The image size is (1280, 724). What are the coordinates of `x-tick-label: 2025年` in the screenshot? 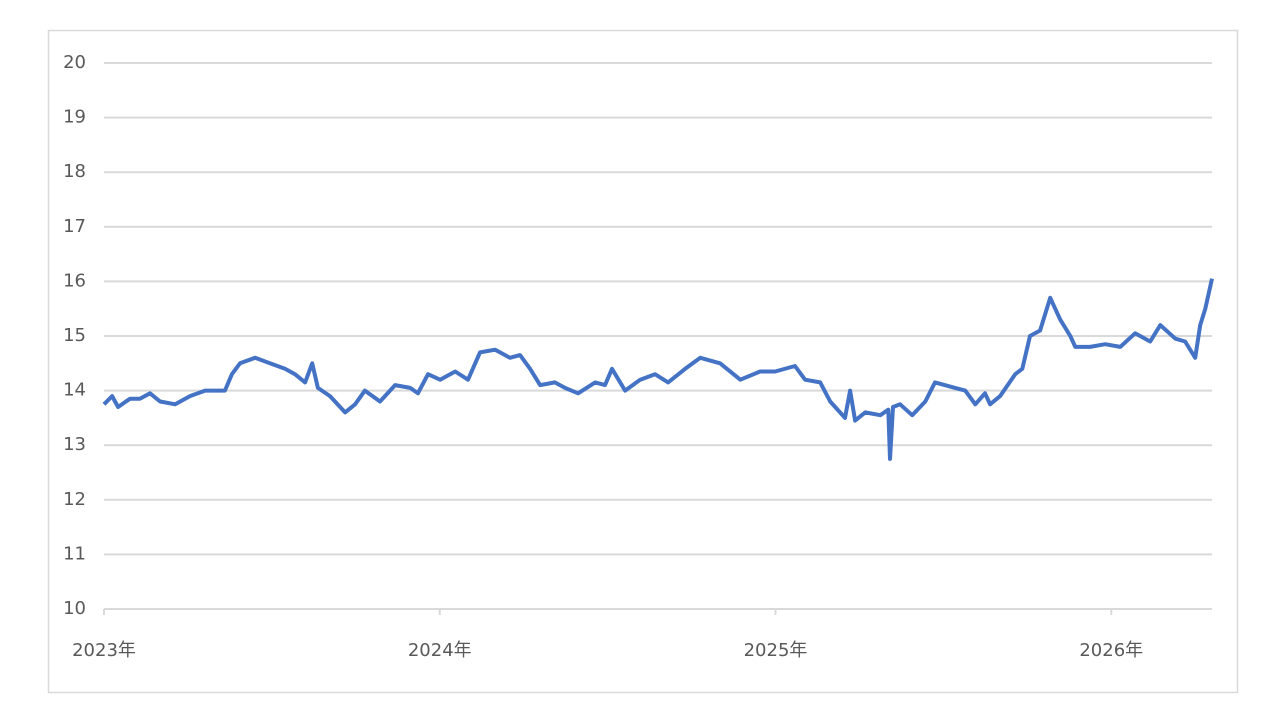 It's located at (776, 650).